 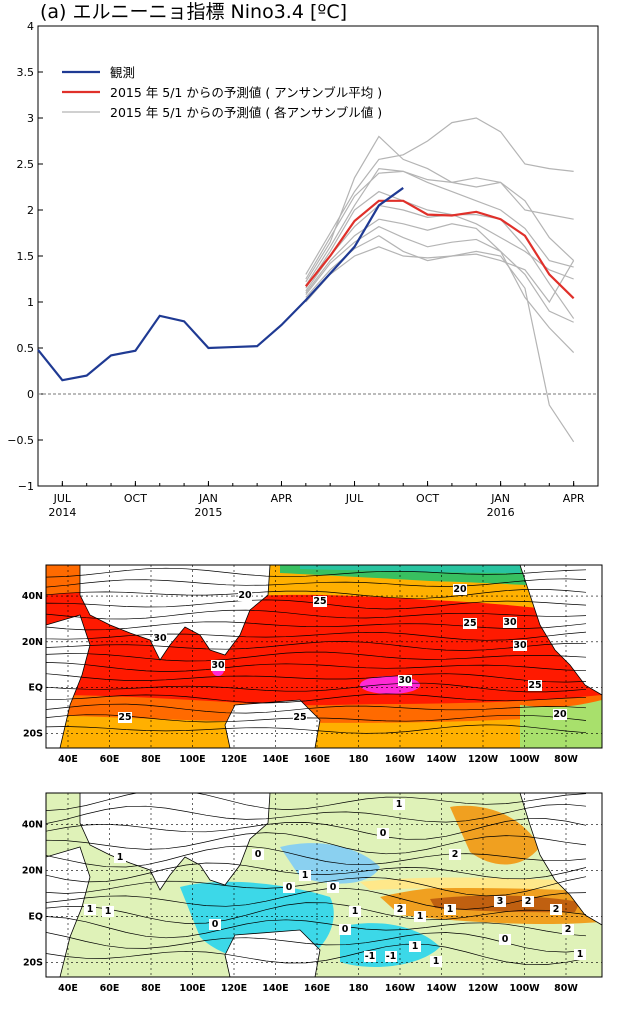 I want to click on lon-label: 160W, so click(x=400, y=988).